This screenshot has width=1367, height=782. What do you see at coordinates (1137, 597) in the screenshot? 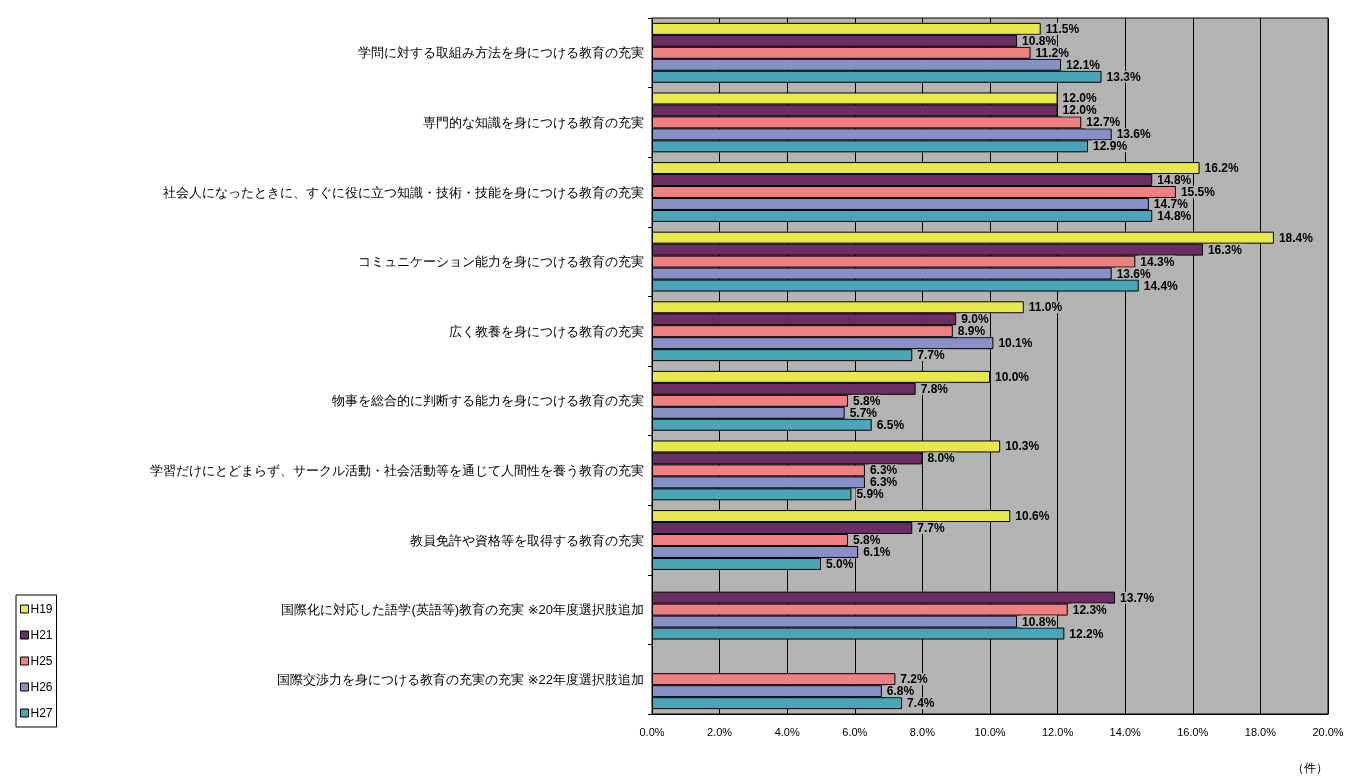
I see `data-label: 13.7%` at bounding box center [1137, 597].